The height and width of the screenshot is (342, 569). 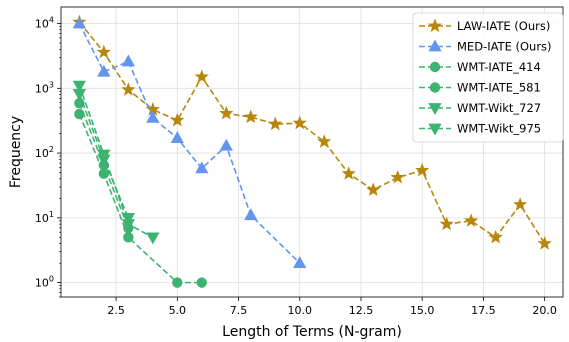 What do you see at coordinates (312, 332) in the screenshot?
I see `x-axis-label: Length of Terms (N-gram)` at bounding box center [312, 332].